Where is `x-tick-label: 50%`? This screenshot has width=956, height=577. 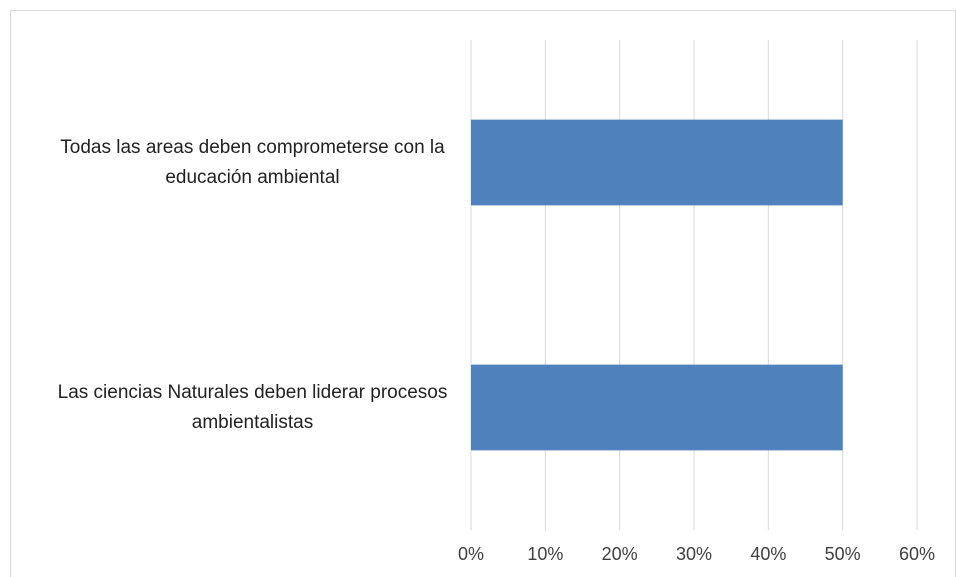 x-tick-label: 50% is located at coordinates (843, 554).